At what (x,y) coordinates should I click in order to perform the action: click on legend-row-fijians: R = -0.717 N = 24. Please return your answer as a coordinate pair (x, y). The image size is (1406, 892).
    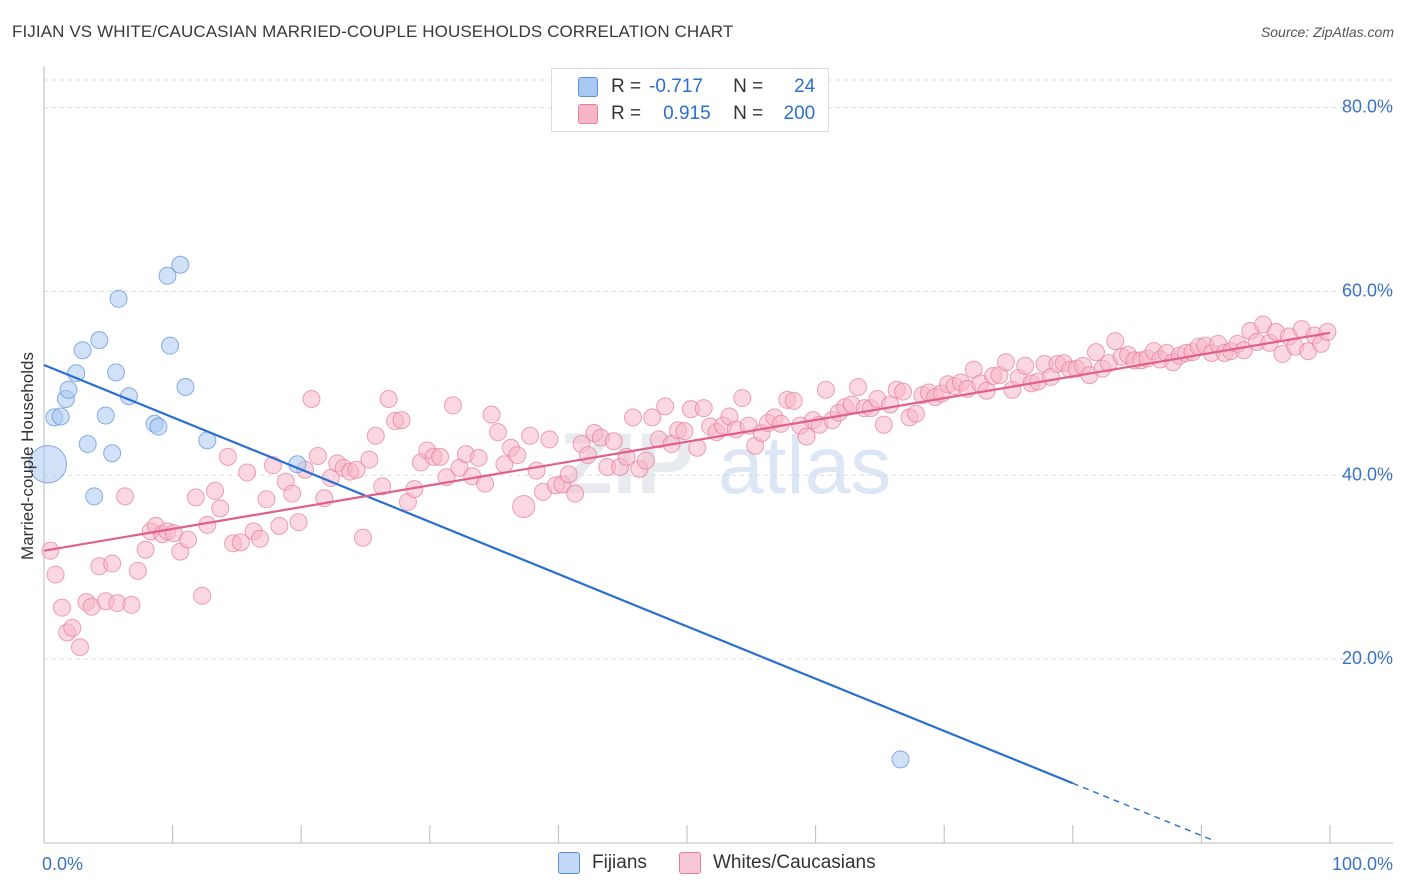
    Looking at the image, I should click on (696, 87).